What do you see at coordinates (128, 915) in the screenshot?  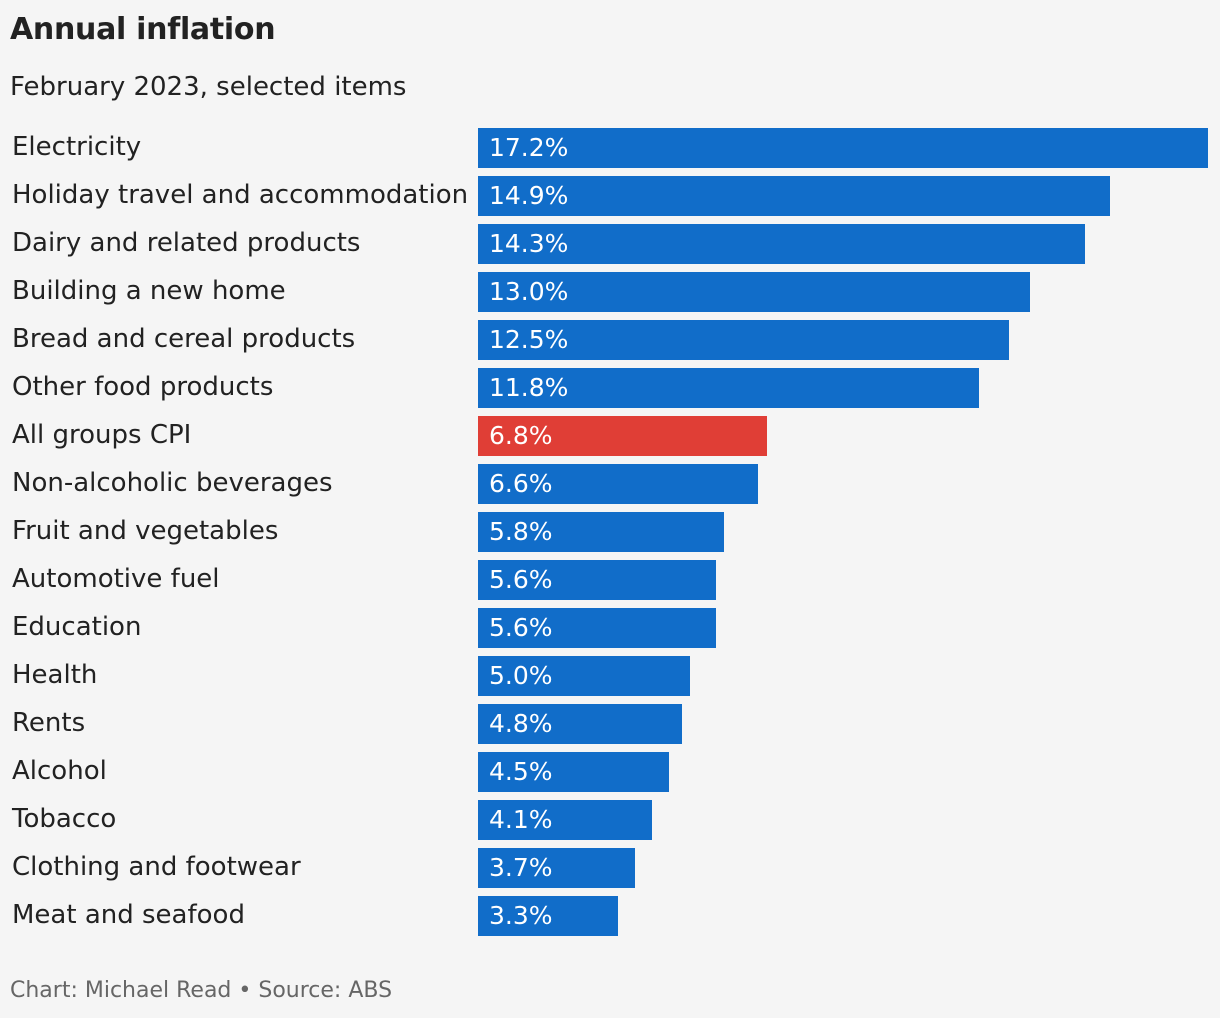 I see `category-label: Meat and seafood` at bounding box center [128, 915].